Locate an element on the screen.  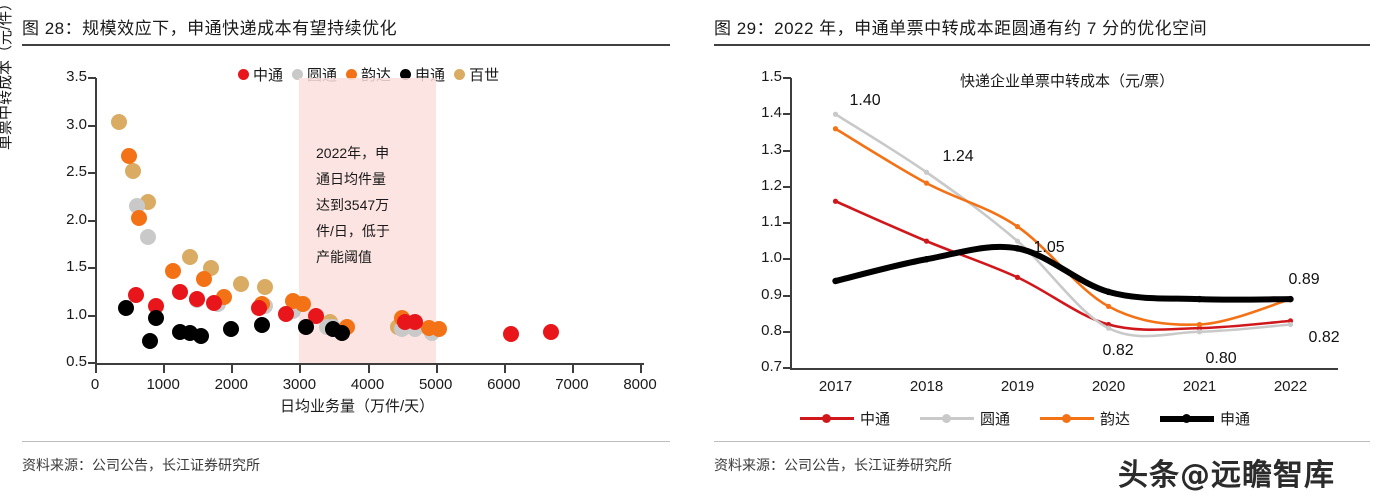
x-tick-label: 8000 is located at coordinates (640, 384).